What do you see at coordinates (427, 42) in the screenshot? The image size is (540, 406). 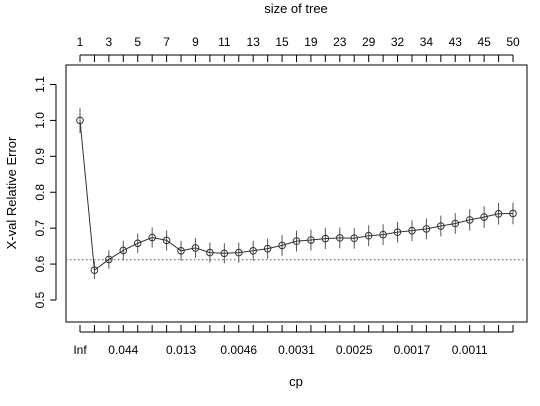 I see `top-tick-label: 34` at bounding box center [427, 42].